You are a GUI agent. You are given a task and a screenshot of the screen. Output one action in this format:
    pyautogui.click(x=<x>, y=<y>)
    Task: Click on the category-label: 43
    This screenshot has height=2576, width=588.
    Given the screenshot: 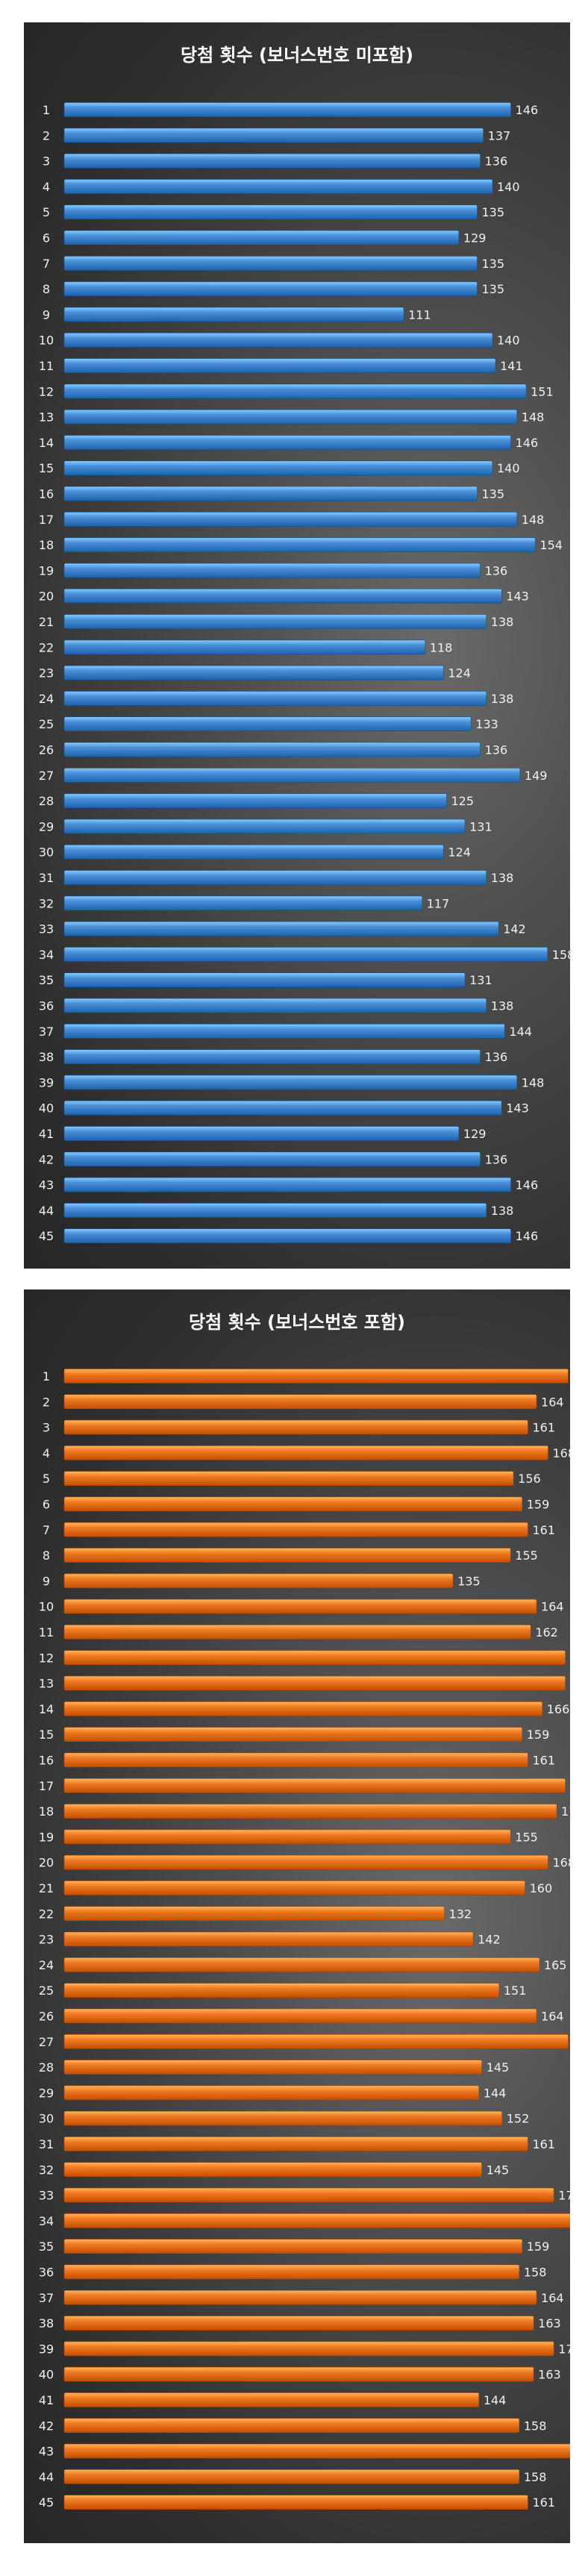 What is the action you would take?
    pyautogui.click(x=46, y=1185)
    